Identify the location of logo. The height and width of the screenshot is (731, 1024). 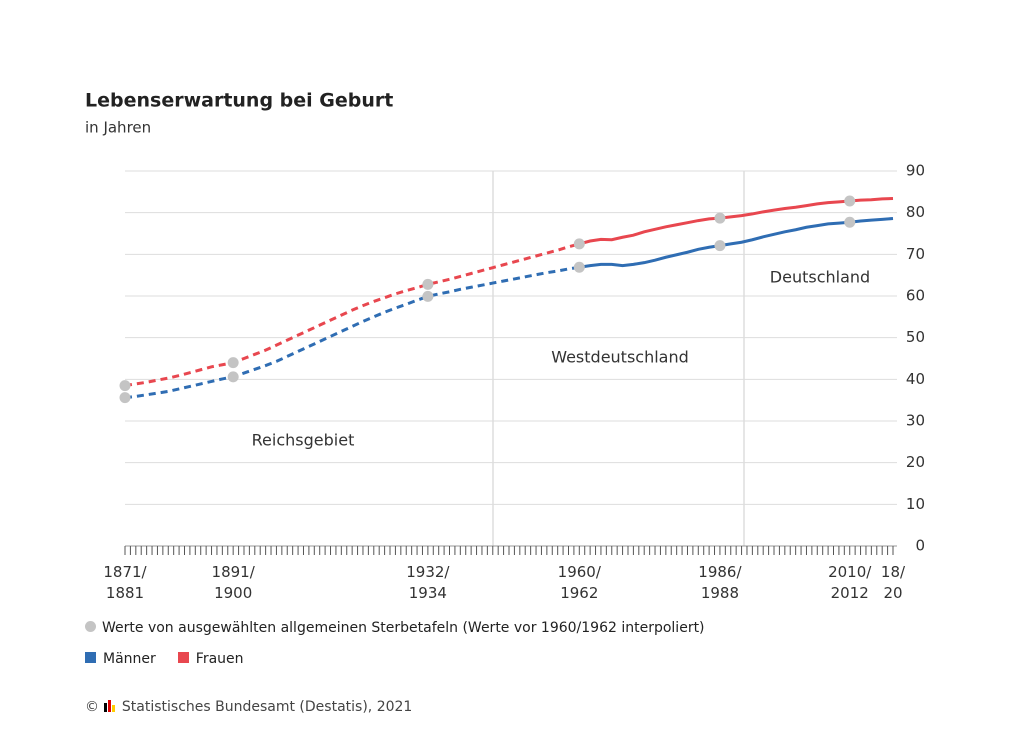
(110, 706).